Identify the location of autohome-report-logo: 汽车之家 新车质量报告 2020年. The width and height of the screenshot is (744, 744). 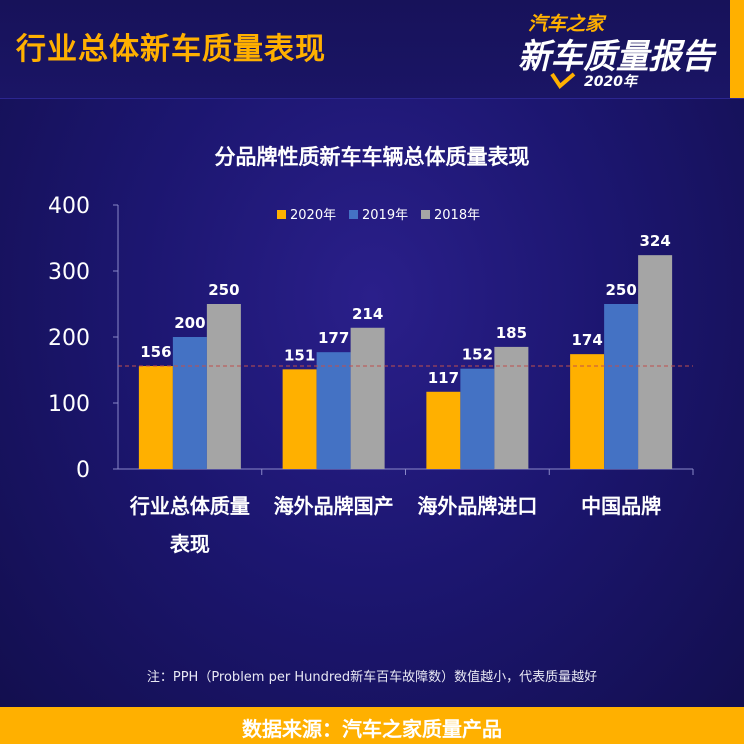
(617, 51).